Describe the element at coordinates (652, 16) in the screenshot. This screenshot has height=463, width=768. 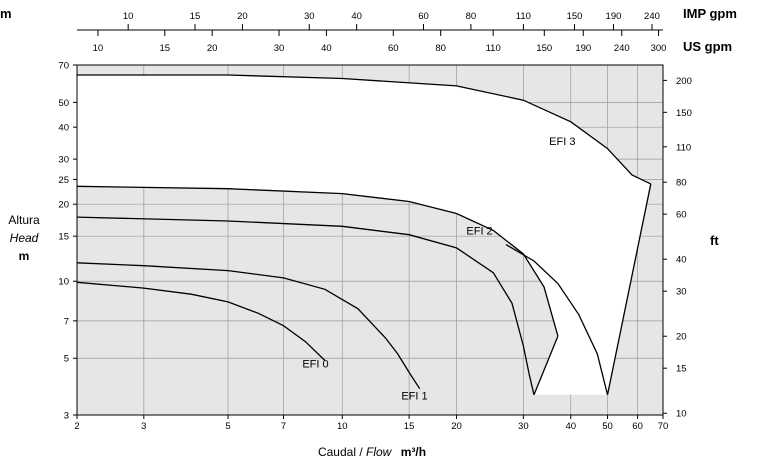
I see `imp-tick-label: 240` at that location.